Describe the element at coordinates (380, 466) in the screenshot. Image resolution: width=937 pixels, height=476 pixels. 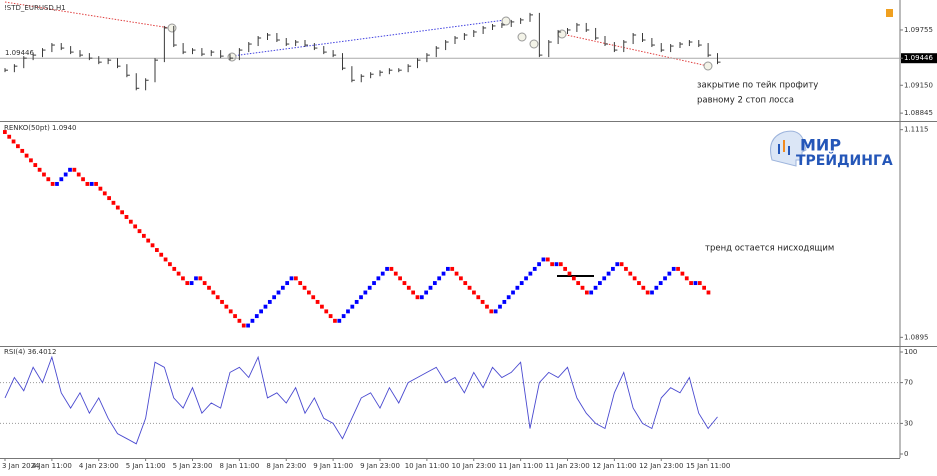
I see `x-tick-label: 9 Jan 23:00` at that location.